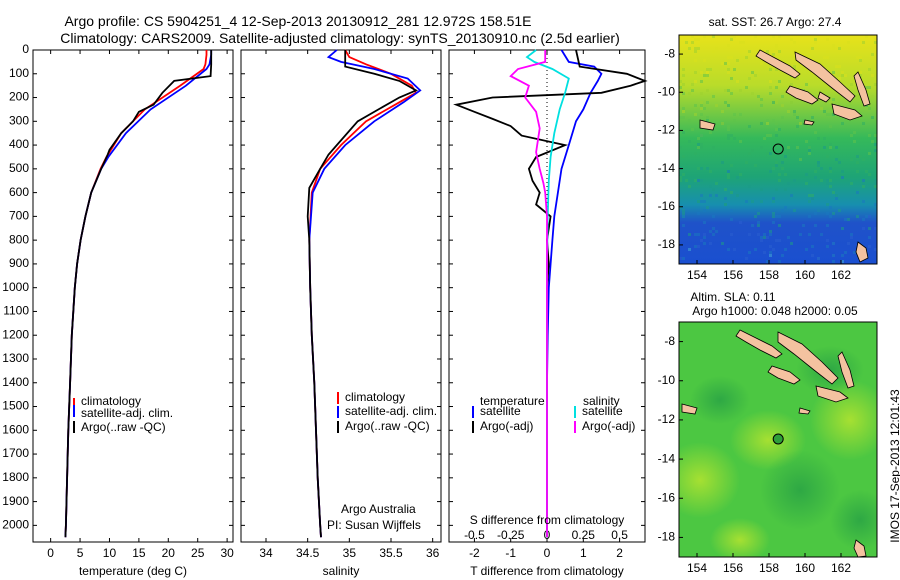 Image resolution: width=900 pixels, height=580 pixels. Describe the element at coordinates (802, 95) in the screenshot. I see `island-new-georgia` at that location.